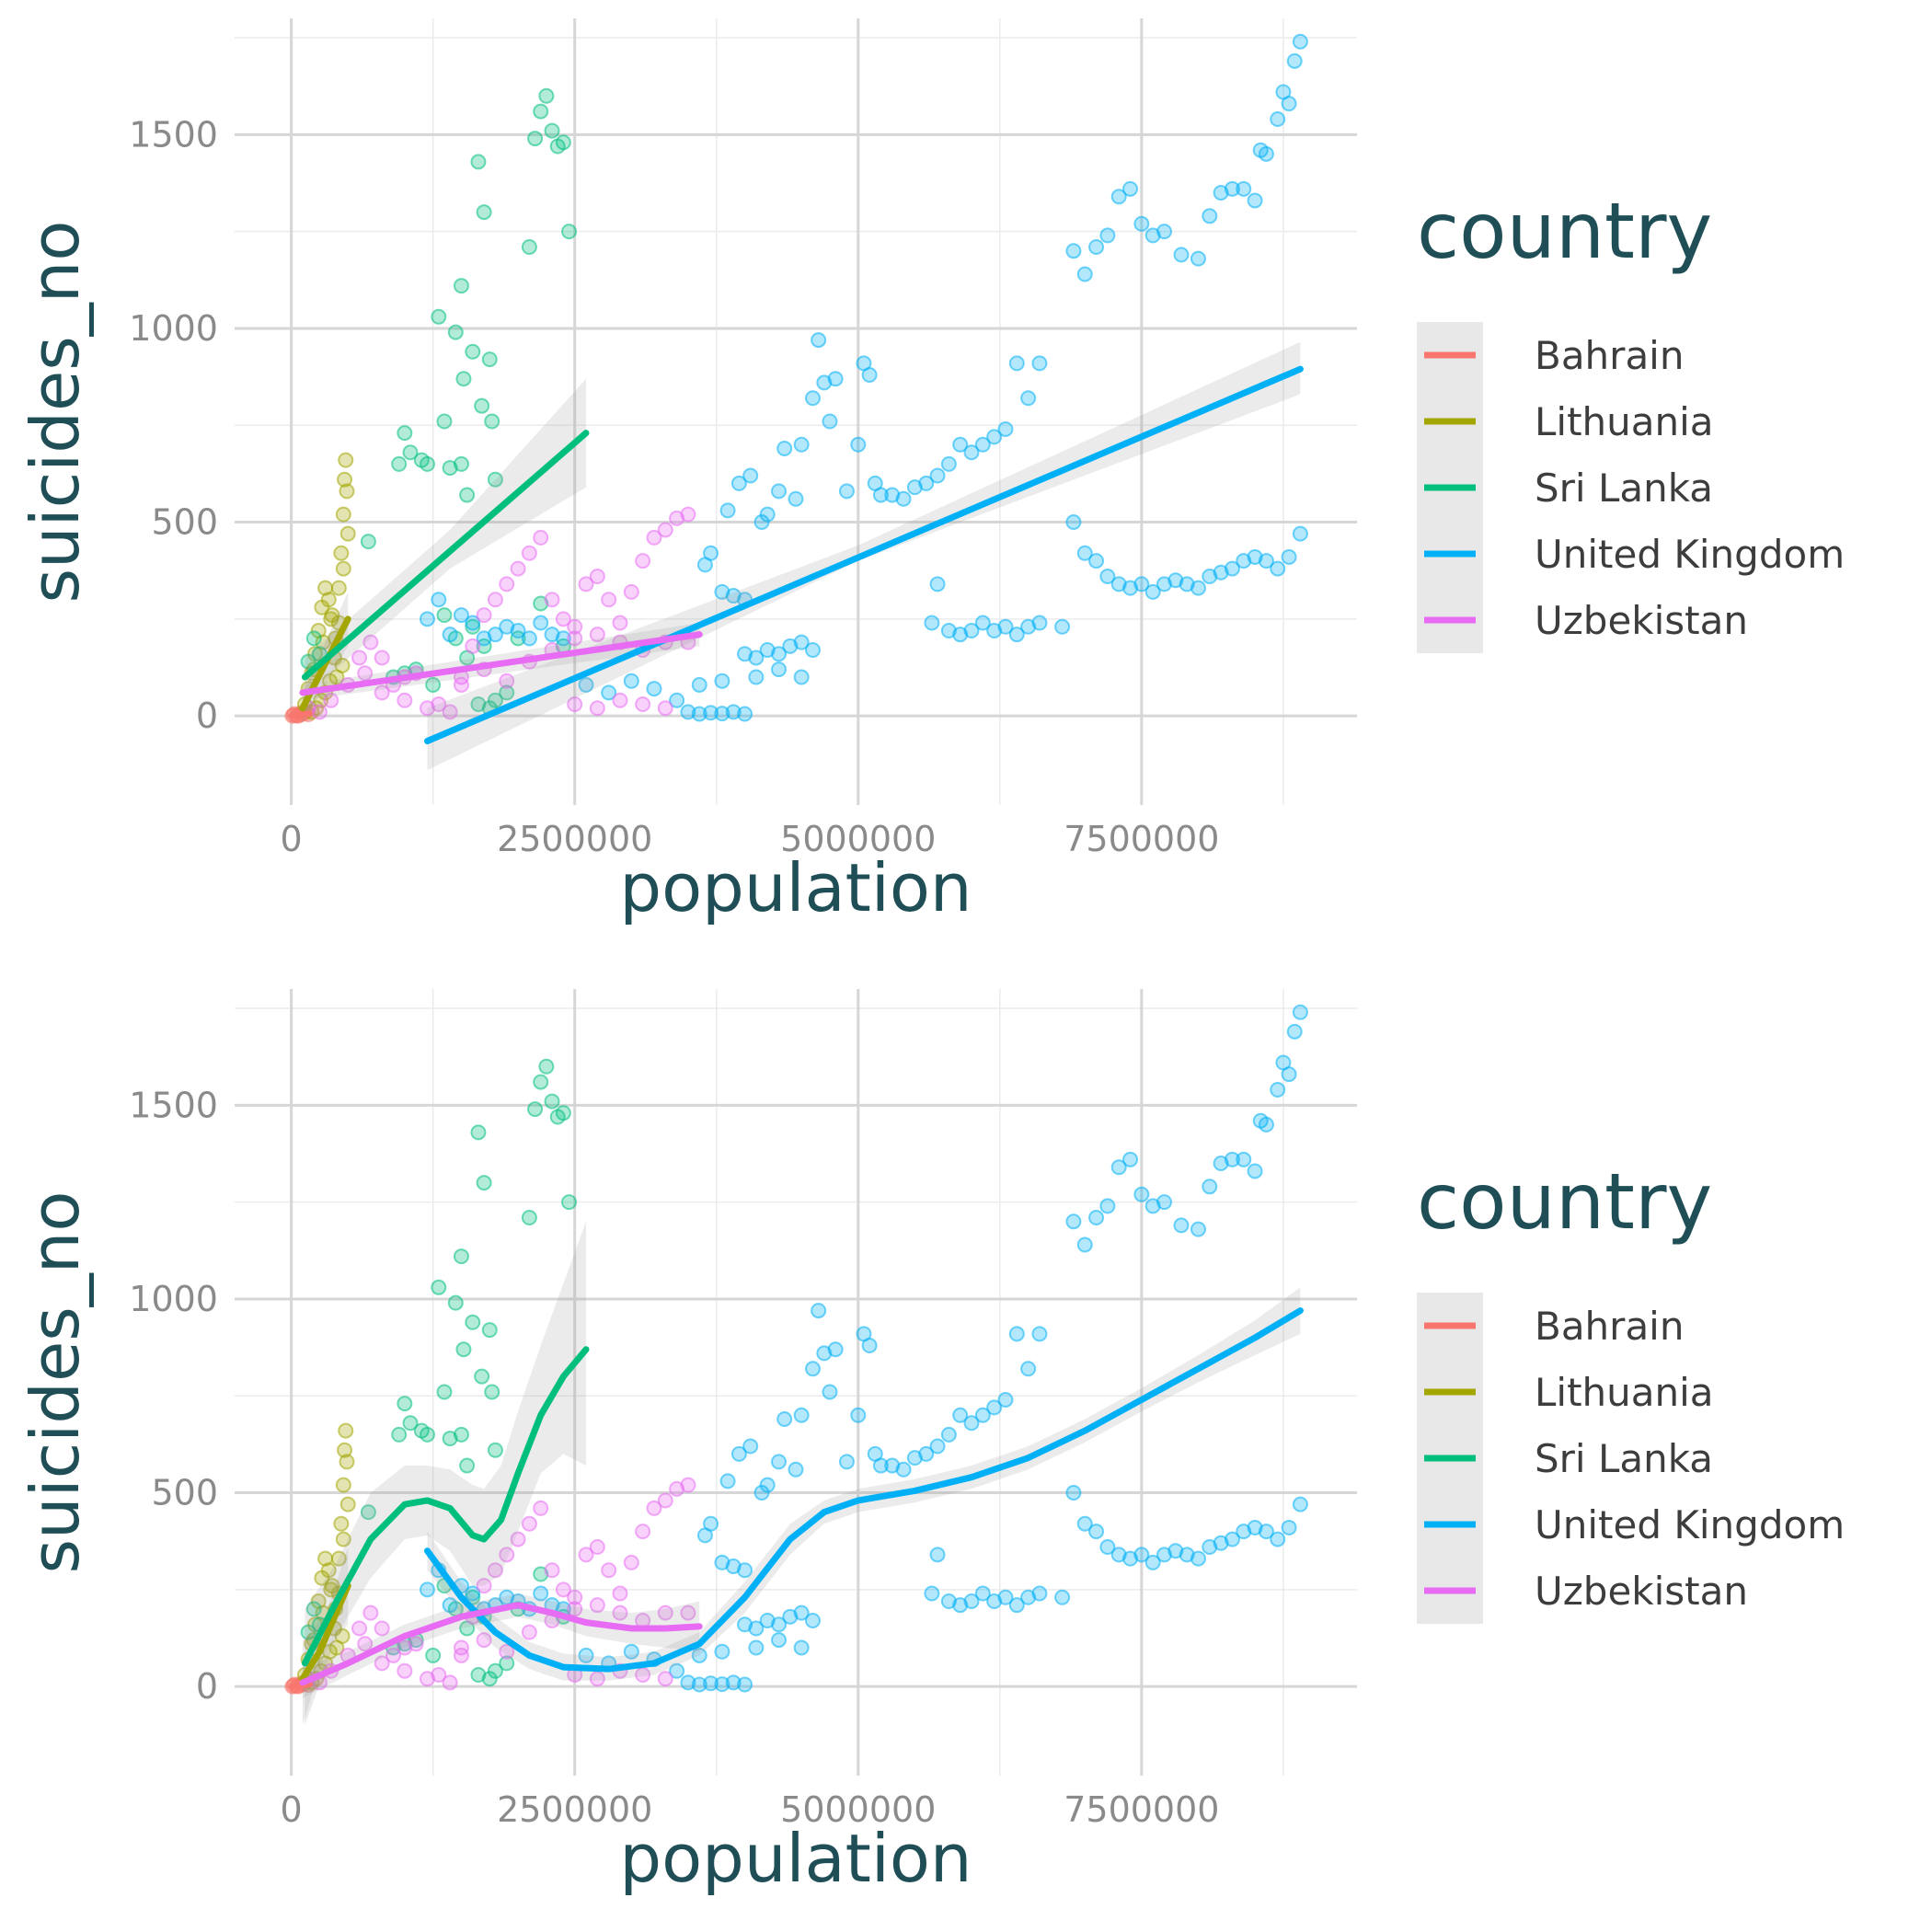  What do you see at coordinates (858, 839) in the screenshot?
I see `x-tick-label: 5000000` at bounding box center [858, 839].